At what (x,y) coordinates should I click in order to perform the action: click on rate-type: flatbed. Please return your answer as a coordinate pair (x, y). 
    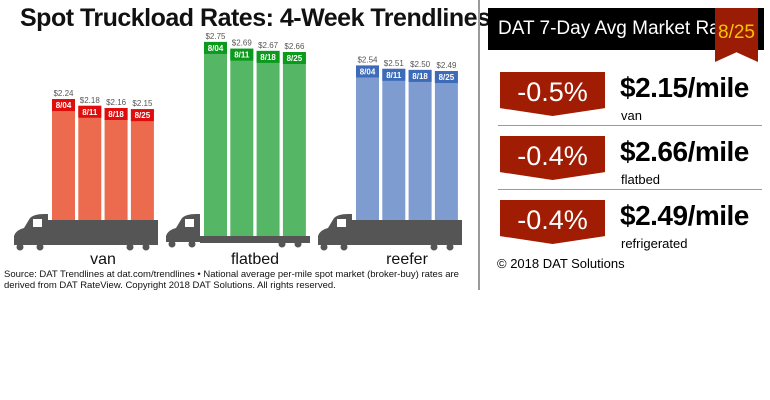
    Looking at the image, I should click on (641, 179).